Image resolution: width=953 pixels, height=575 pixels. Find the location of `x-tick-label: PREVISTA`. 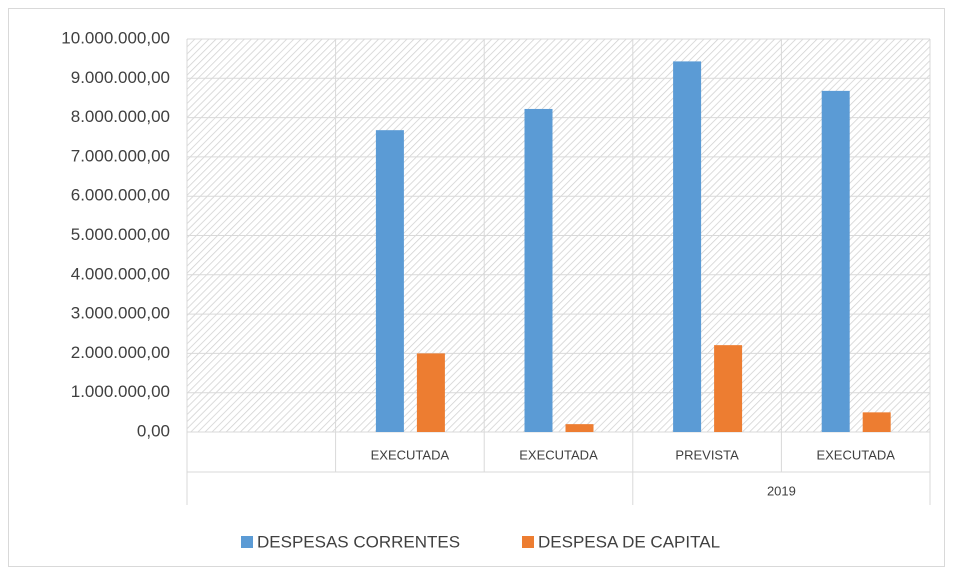

x-tick-label: PREVISTA is located at coordinates (707, 454).